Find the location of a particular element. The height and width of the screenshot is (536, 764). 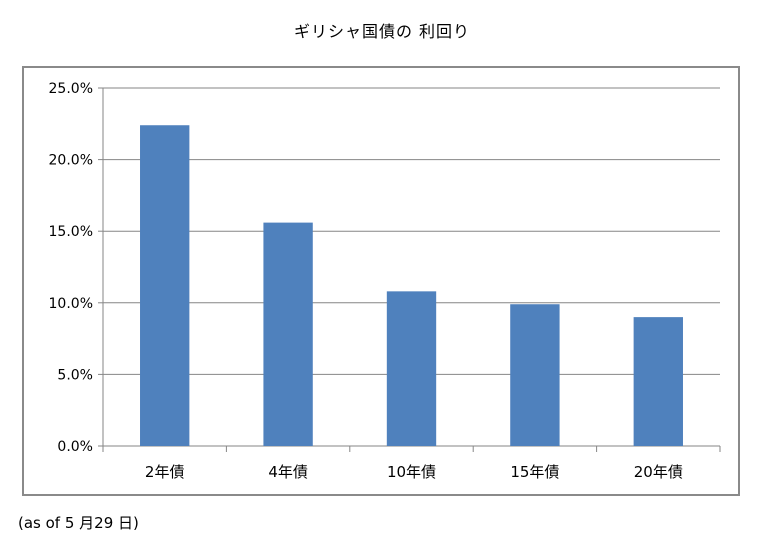

x-tick-label: 2年債 is located at coordinates (165, 472).